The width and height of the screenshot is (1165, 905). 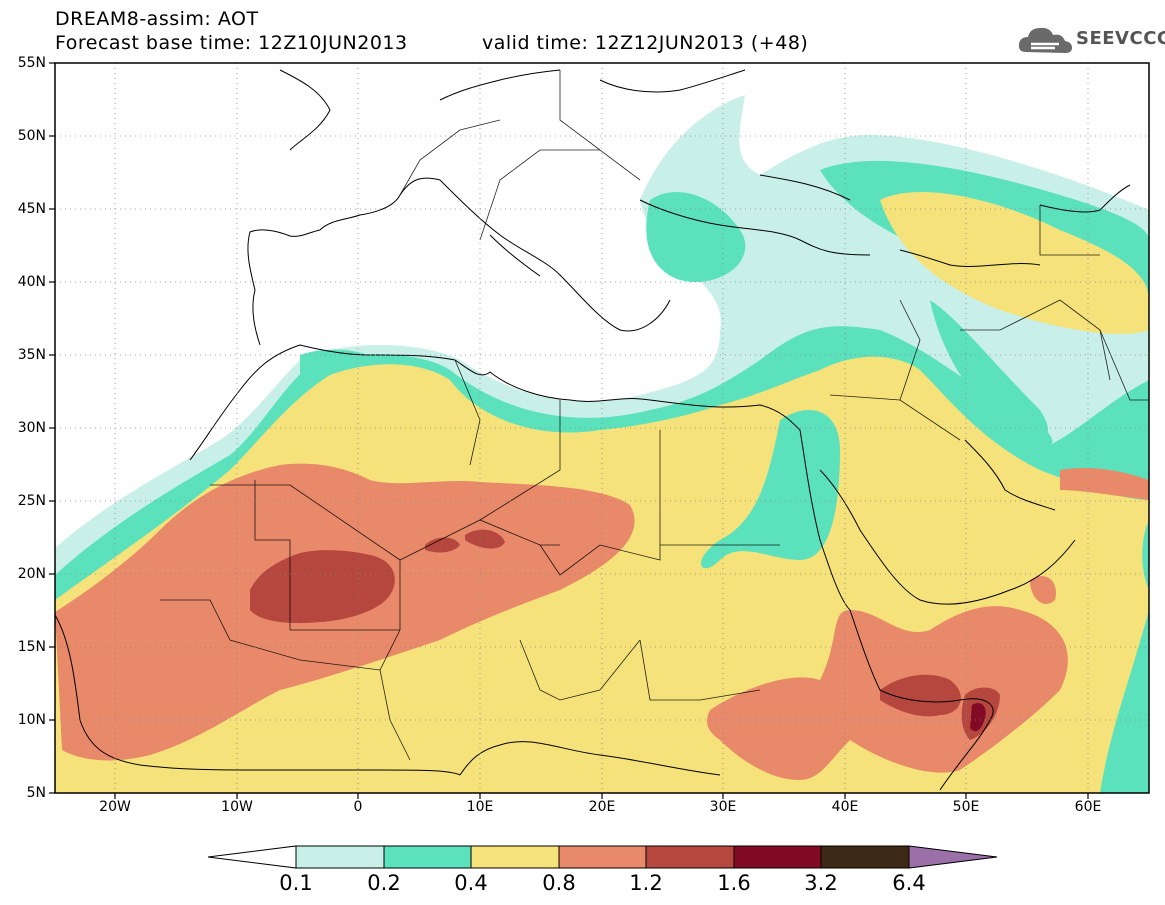 I want to click on colorbar-label: 0.1, so click(x=296, y=883).